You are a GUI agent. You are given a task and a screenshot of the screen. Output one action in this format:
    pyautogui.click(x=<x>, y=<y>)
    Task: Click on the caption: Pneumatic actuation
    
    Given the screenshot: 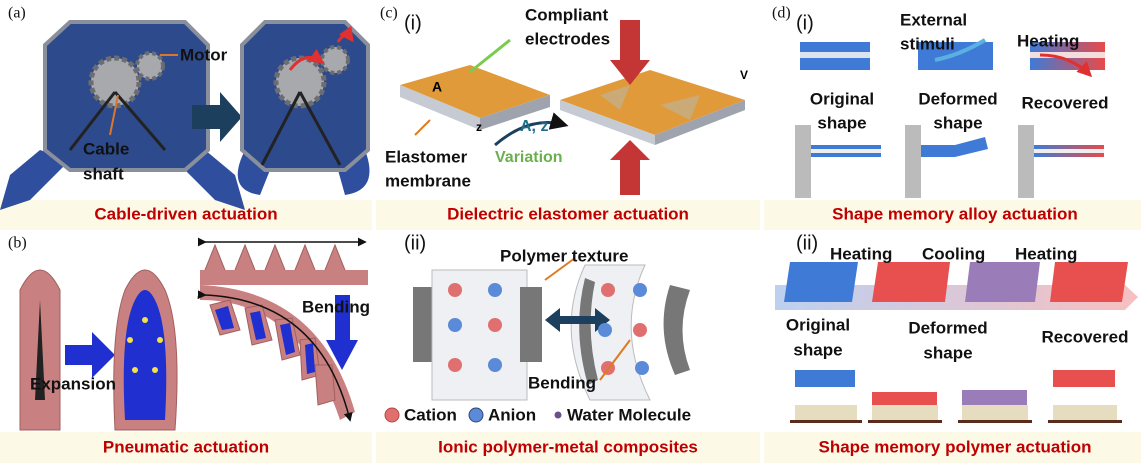 What is the action you would take?
    pyautogui.click(x=186, y=446)
    